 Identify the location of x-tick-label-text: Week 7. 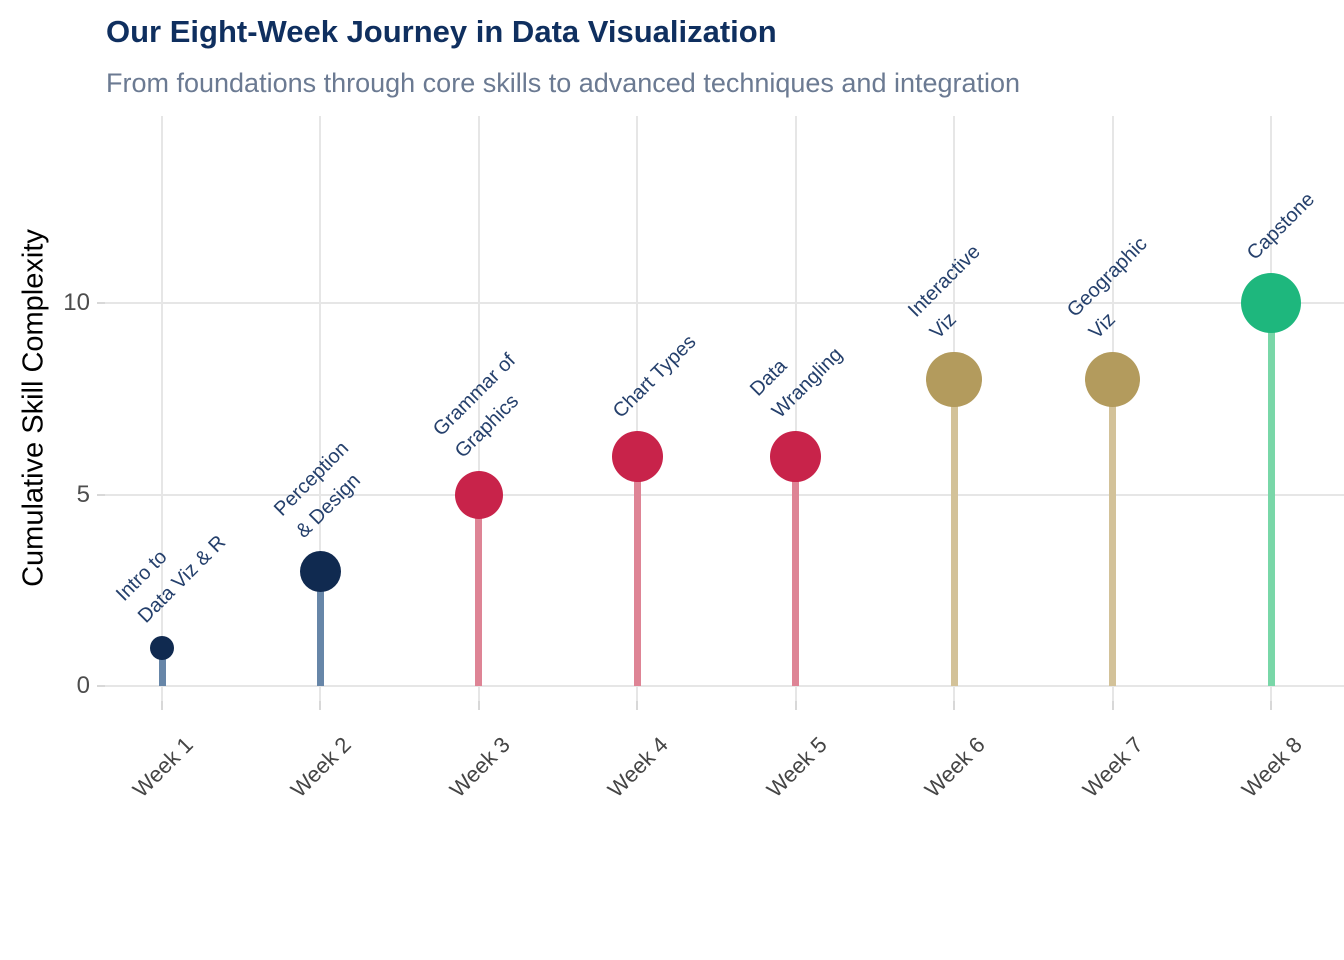
(1113, 767).